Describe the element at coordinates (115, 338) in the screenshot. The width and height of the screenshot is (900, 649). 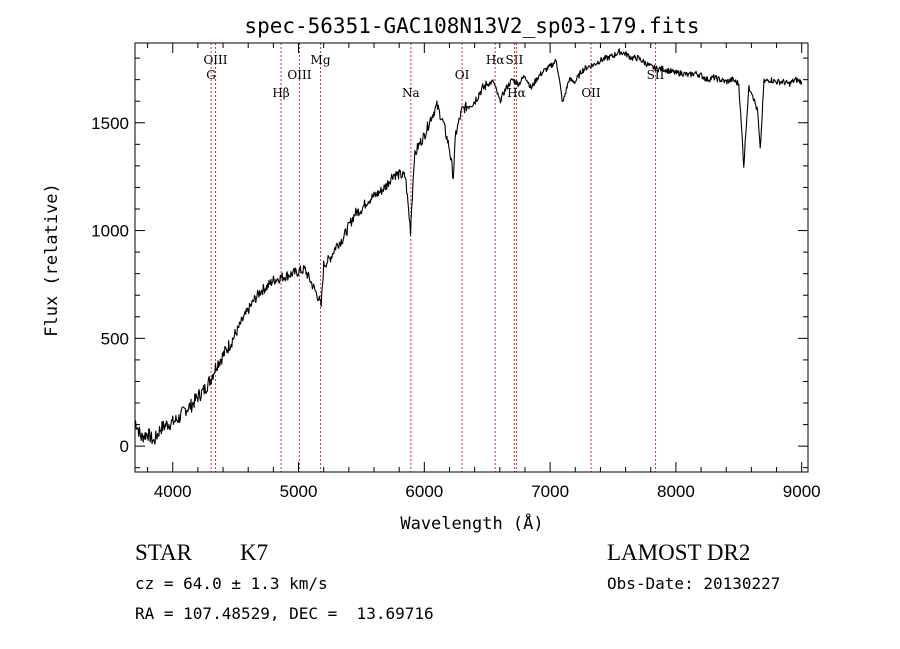
I see `y-tick-label: 500` at that location.